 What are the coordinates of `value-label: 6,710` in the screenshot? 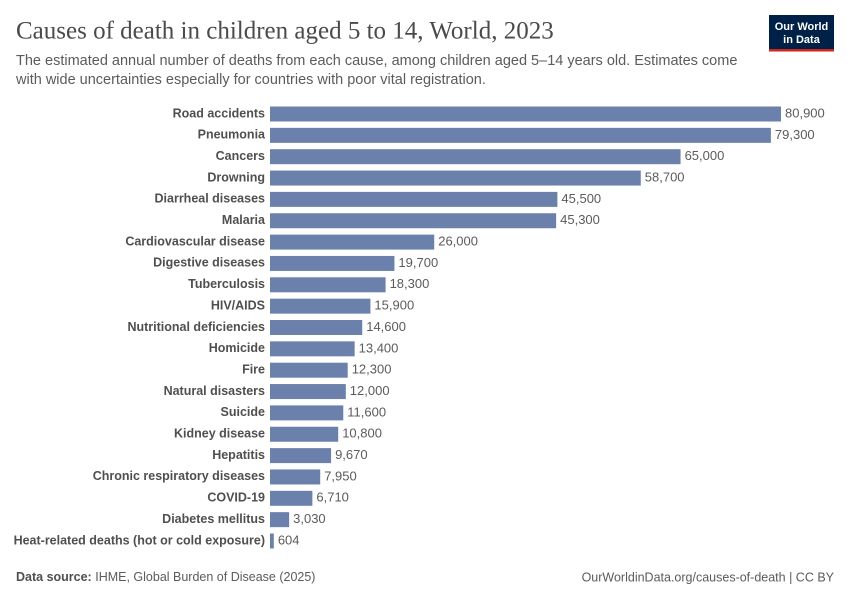 It's located at (332, 497).